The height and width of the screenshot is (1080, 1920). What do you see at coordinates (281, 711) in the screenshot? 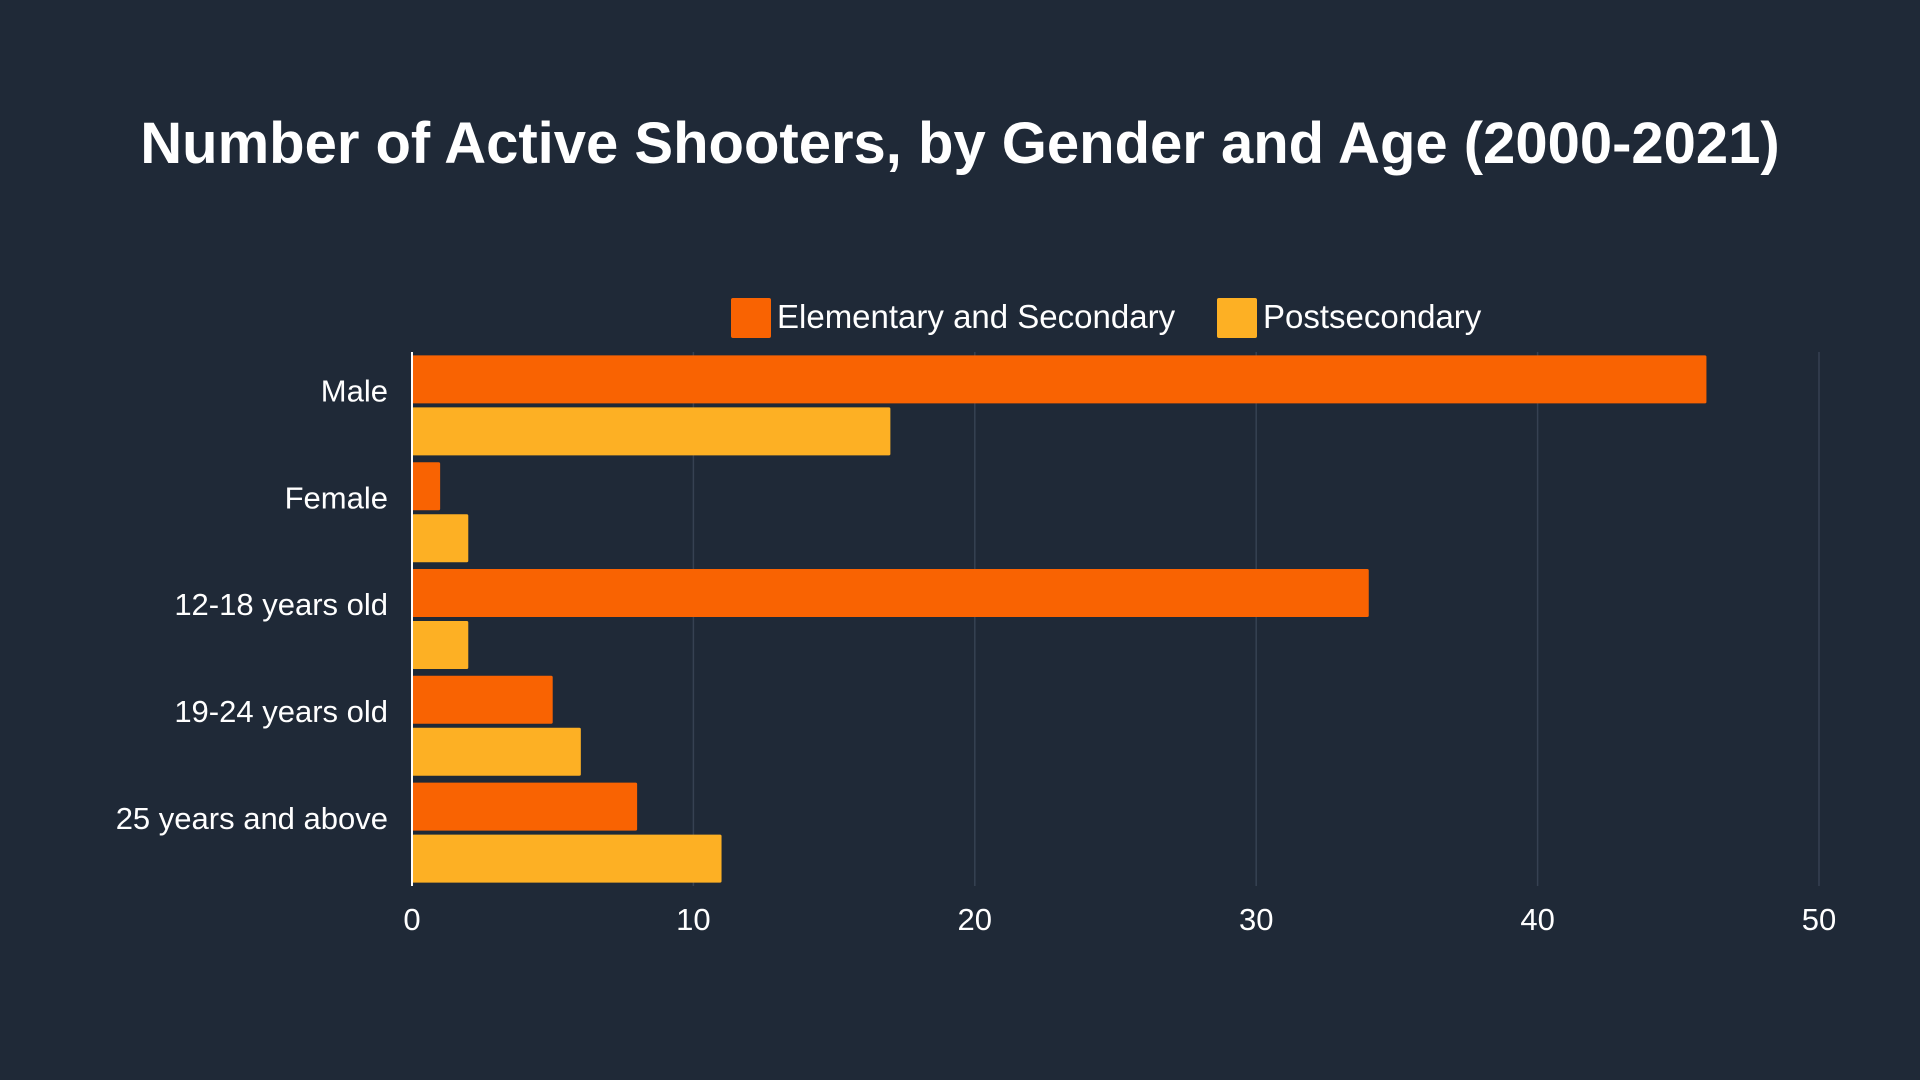
I see `category-label-3: 19-24 years old` at bounding box center [281, 711].